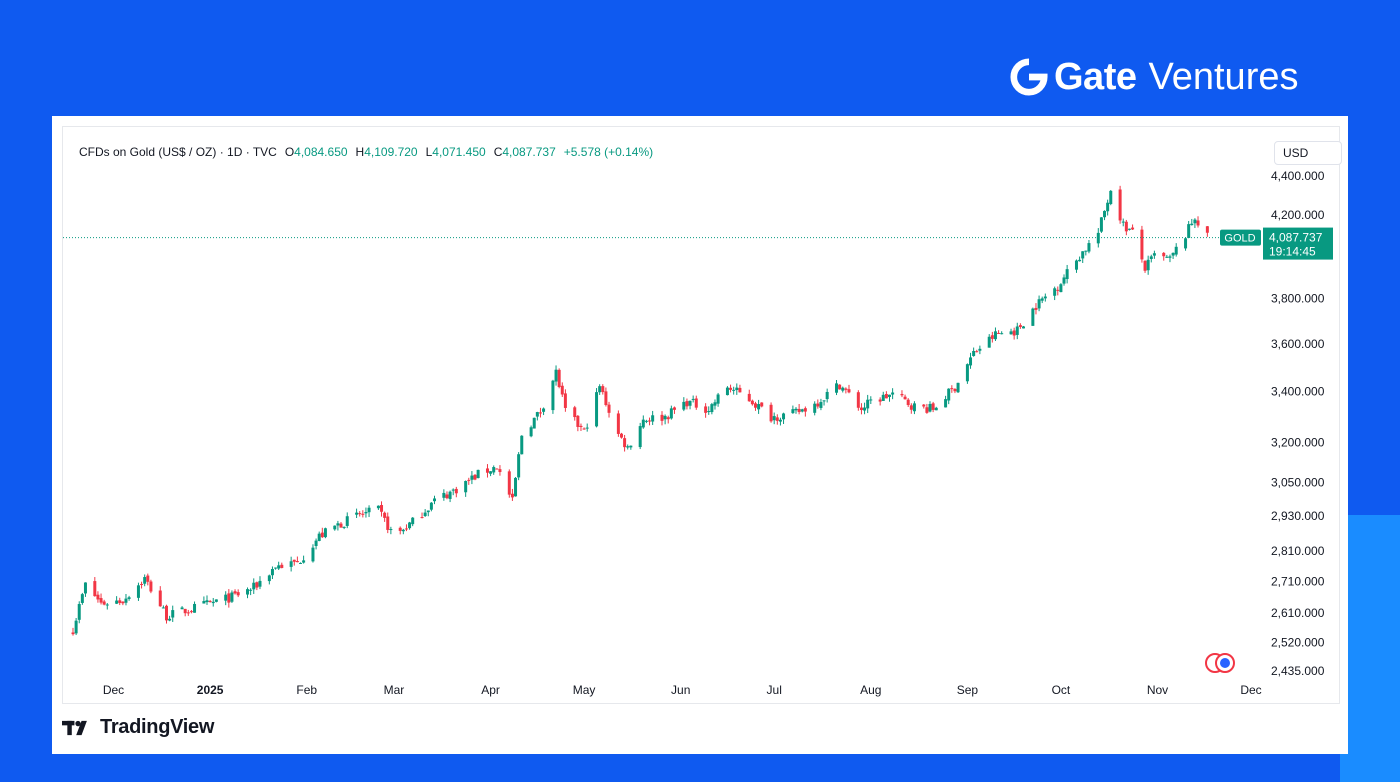 This screenshot has height=782, width=1400. Describe the element at coordinates (138, 727) in the screenshot. I see `tradingview-logo: TradingView` at that location.